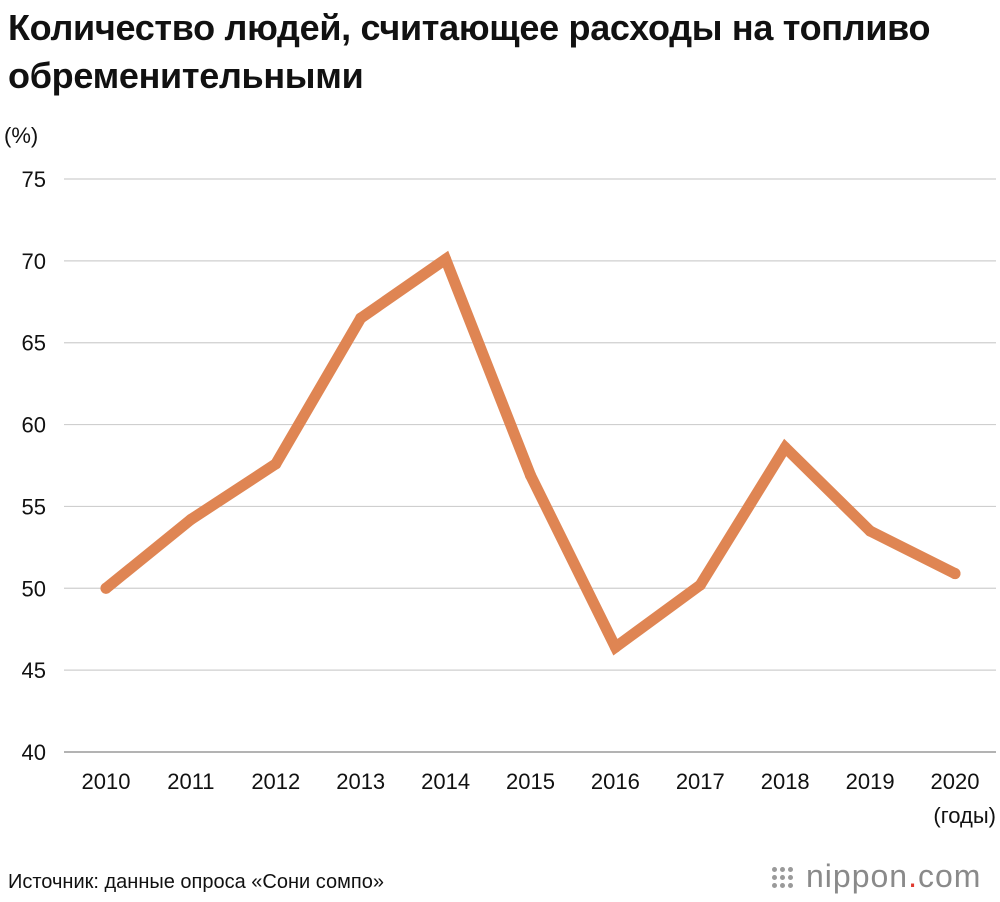 The width and height of the screenshot is (1000, 902). Describe the element at coordinates (34, 425) in the screenshot. I see `y-tick-label: 60` at that location.